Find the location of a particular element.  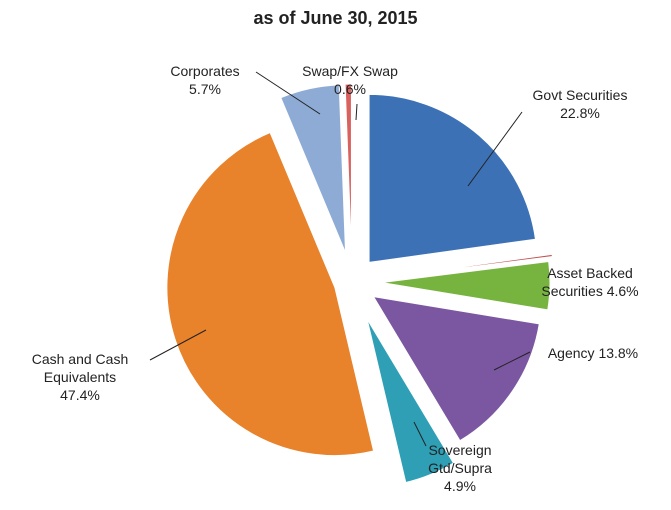

slice-label: Agency 13.8% is located at coordinates (593, 353).